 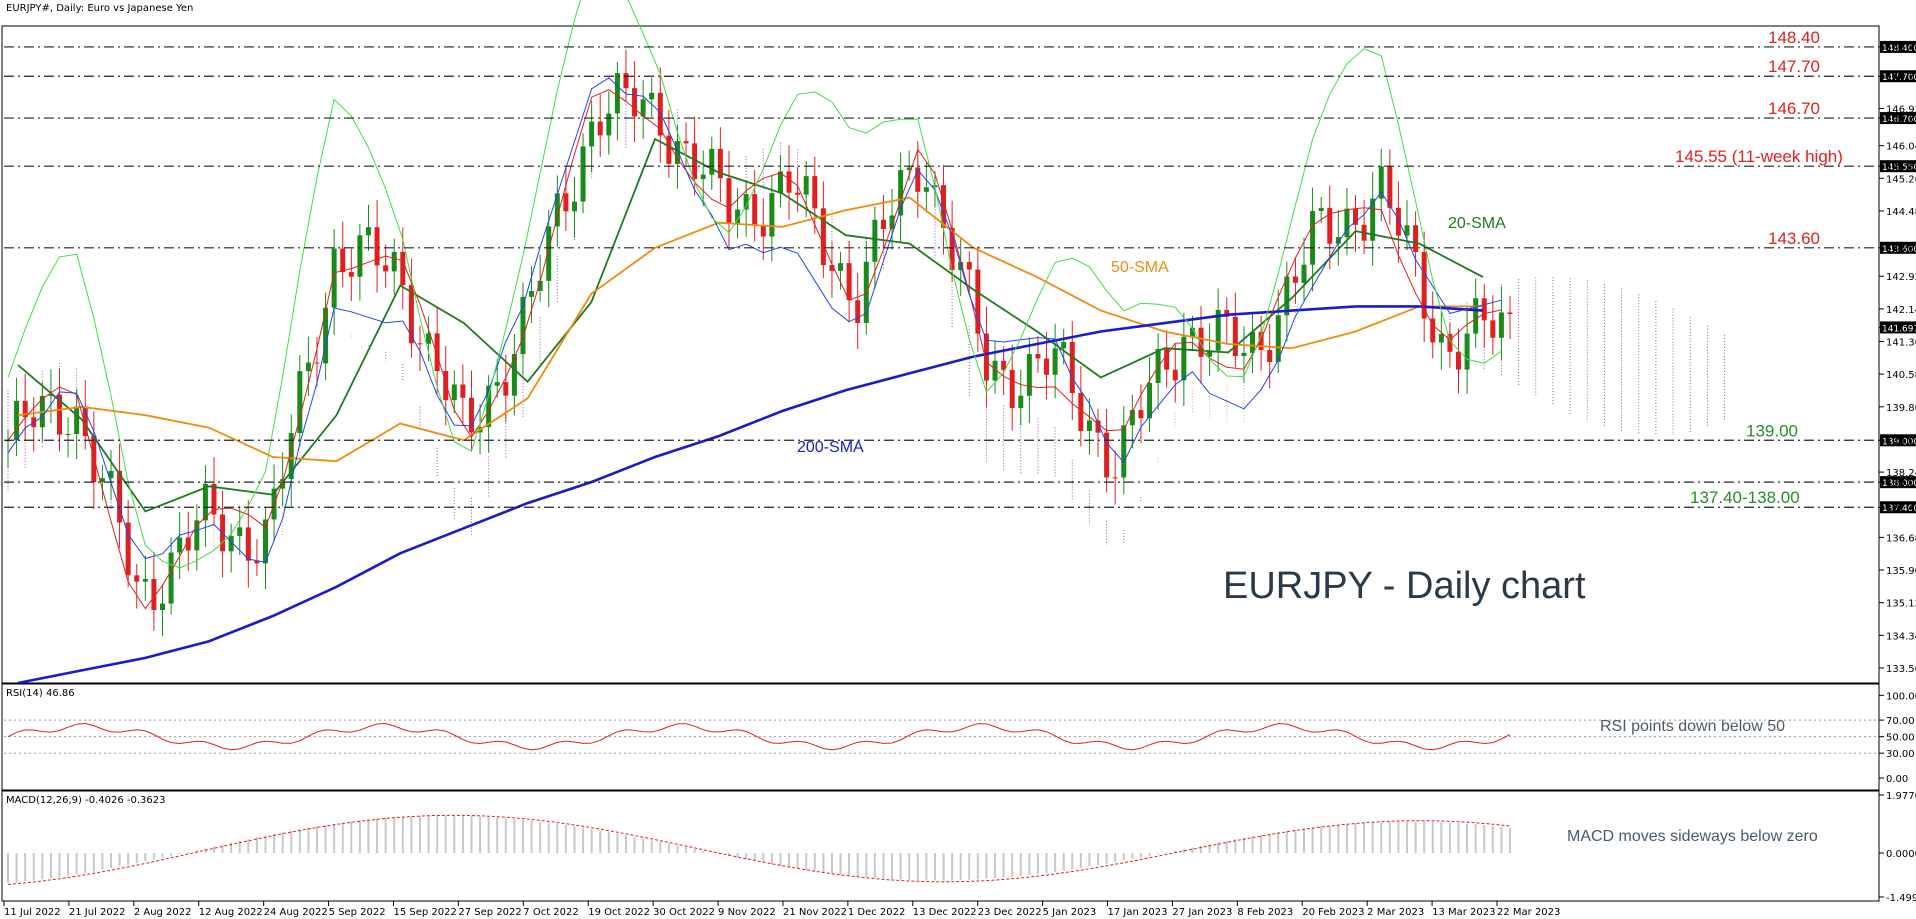 I want to click on level-label: 147.70, so click(x=1794, y=66).